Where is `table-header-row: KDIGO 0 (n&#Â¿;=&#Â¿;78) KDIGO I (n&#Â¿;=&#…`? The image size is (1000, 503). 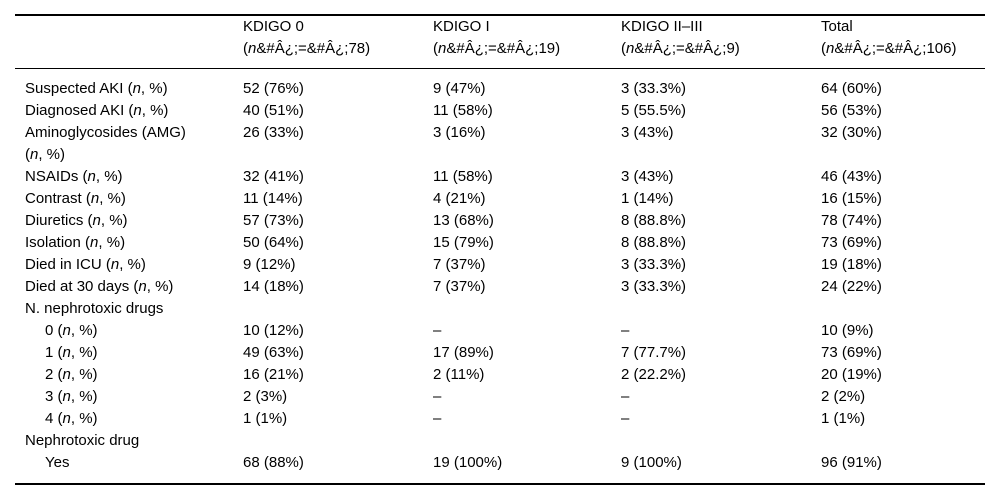
table-header-row: KDIGO 0 (n&#Â¿;=&#Â¿;78) KDIGO I (n&#Â¿;=&#… is located at coordinates (500, 42).